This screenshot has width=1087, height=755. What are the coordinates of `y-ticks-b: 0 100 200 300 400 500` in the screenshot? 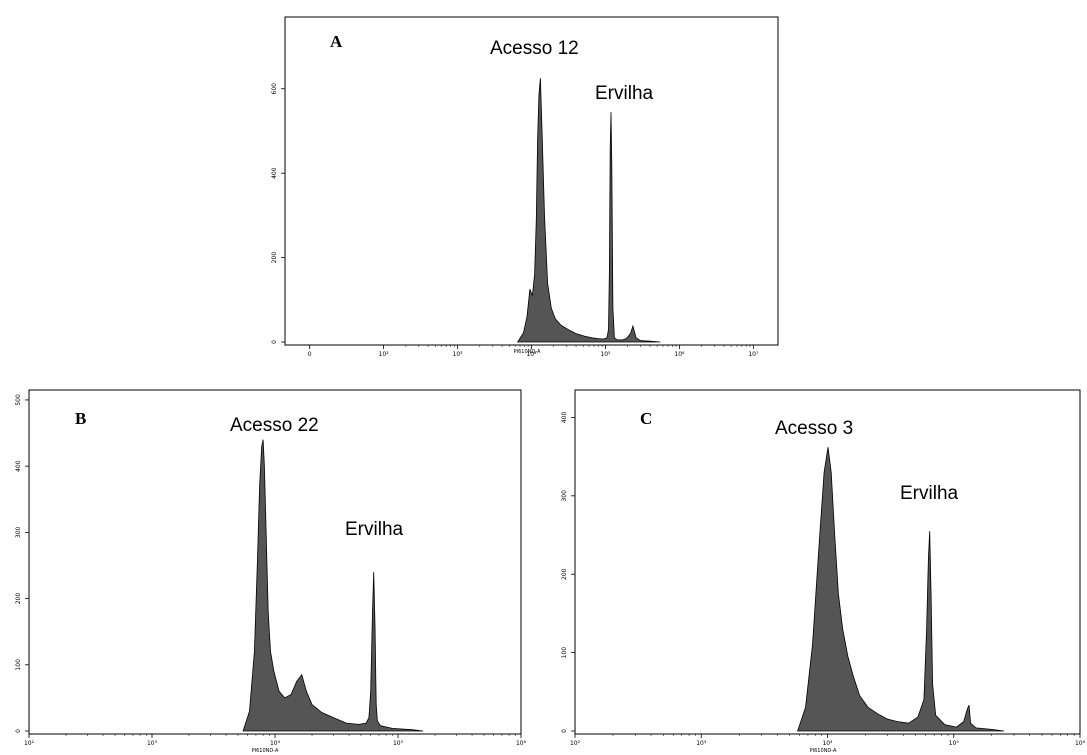 It's located at (22, 563).